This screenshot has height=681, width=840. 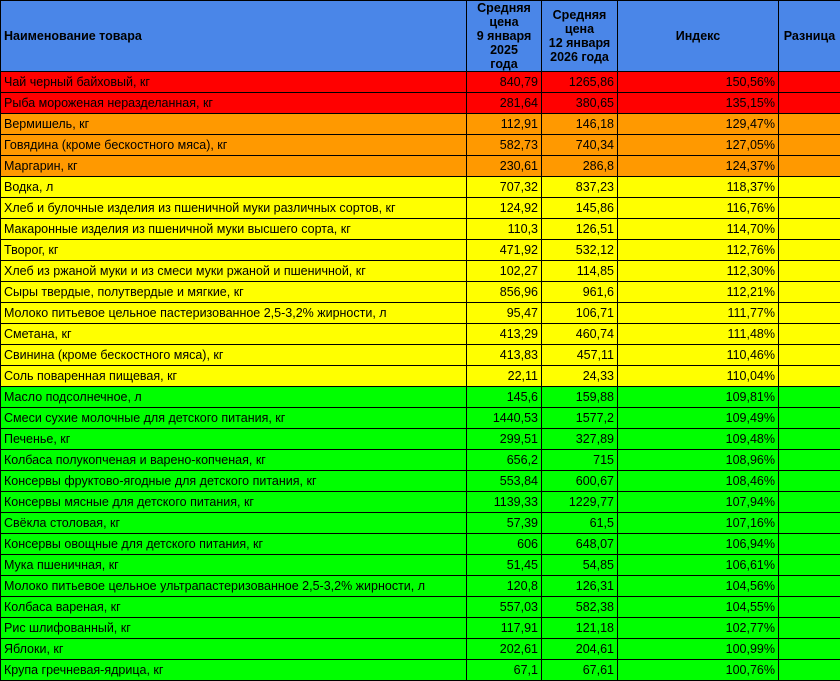 I want to click on cell-value: 286,8, so click(x=580, y=166).